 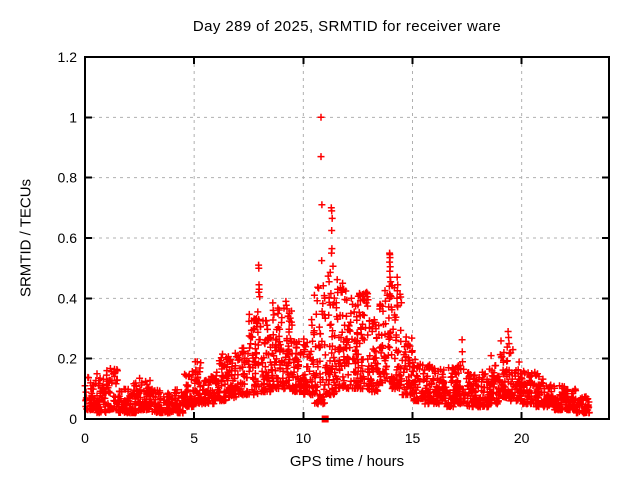 What do you see at coordinates (68, 298) in the screenshot?
I see `y-tick-label: 0.4` at bounding box center [68, 298].